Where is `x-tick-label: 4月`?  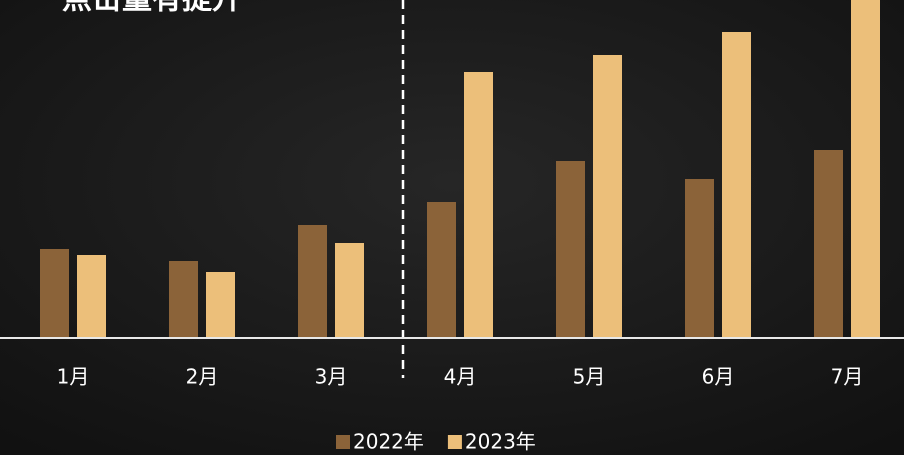
x-tick-label: 4月 is located at coordinates (460, 377).